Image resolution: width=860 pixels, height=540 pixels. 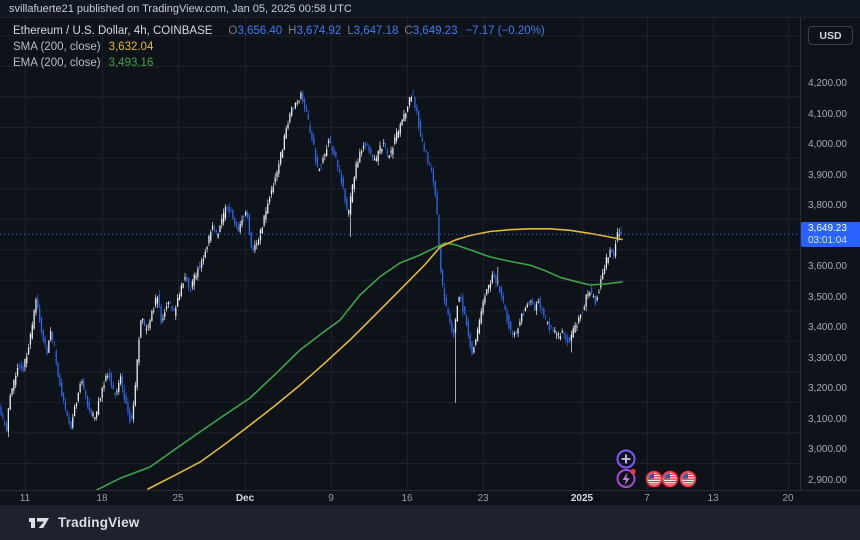 What do you see at coordinates (582, 498) in the screenshot?
I see `time-tick-label: 2025` at bounding box center [582, 498].